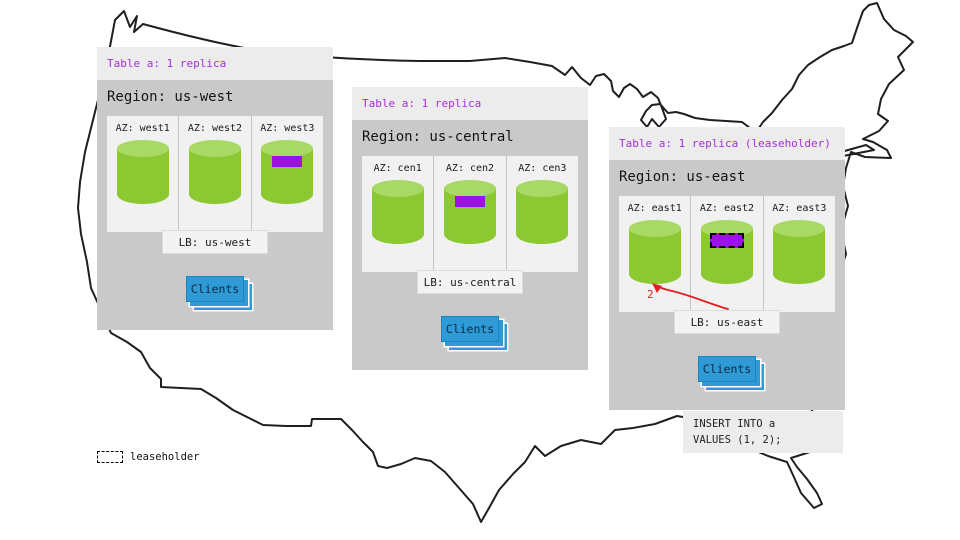  I want to click on az-cell-east3: AZ: east3, so click(798, 254).